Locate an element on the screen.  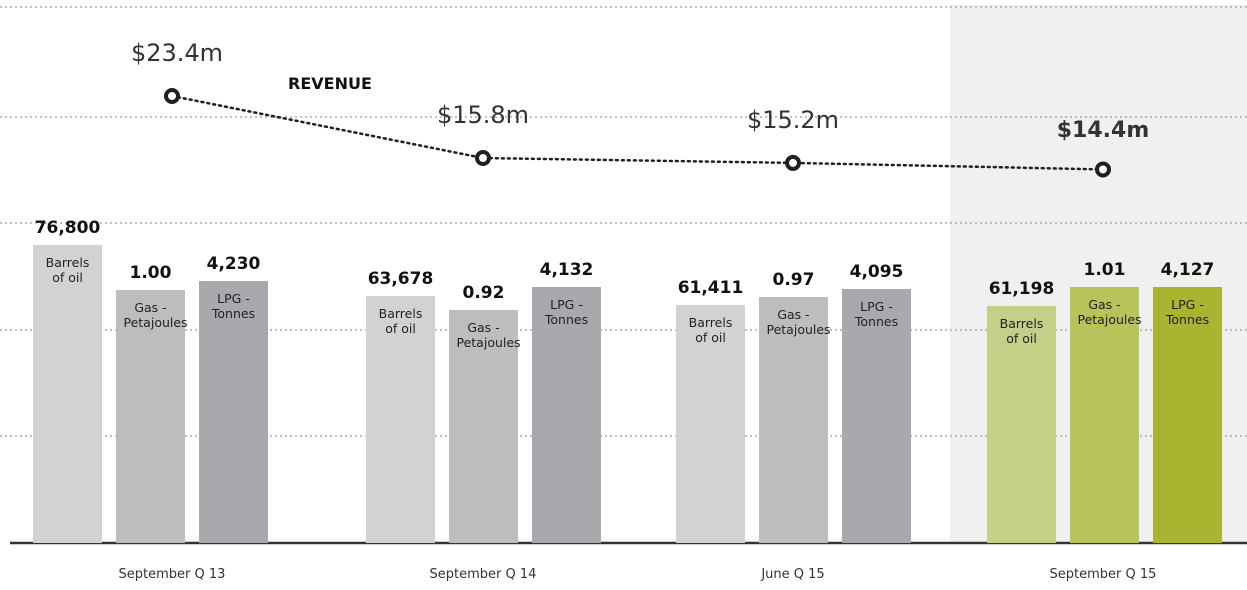
revenue-label: $15.2m is located at coordinates (793, 119).